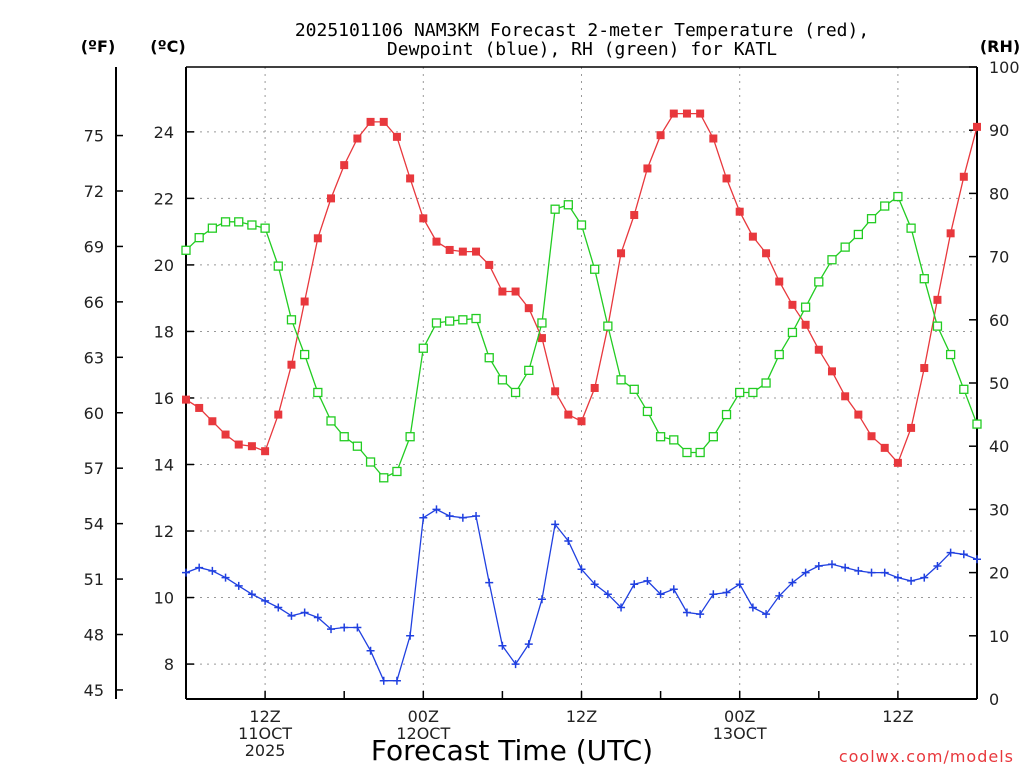 This screenshot has width=1024, height=768. I want to click on rh-tick-label-70: 70, so click(999, 257).